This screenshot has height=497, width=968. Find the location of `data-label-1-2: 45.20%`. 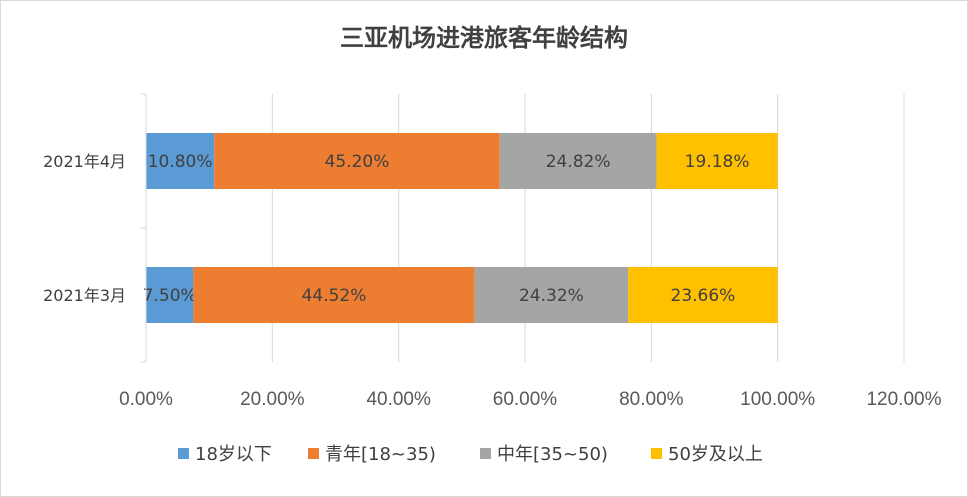

data-label-1-2: 45.20% is located at coordinates (357, 162).